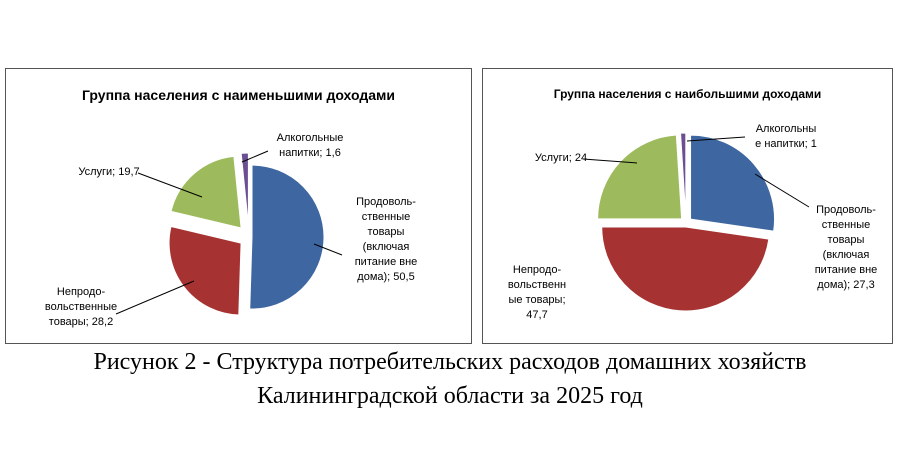 This screenshot has width=900, height=475. What do you see at coordinates (81, 307) in the screenshot?
I see `slice-label-nonfood: Непродо- вольственные товары; 28,2` at bounding box center [81, 307].